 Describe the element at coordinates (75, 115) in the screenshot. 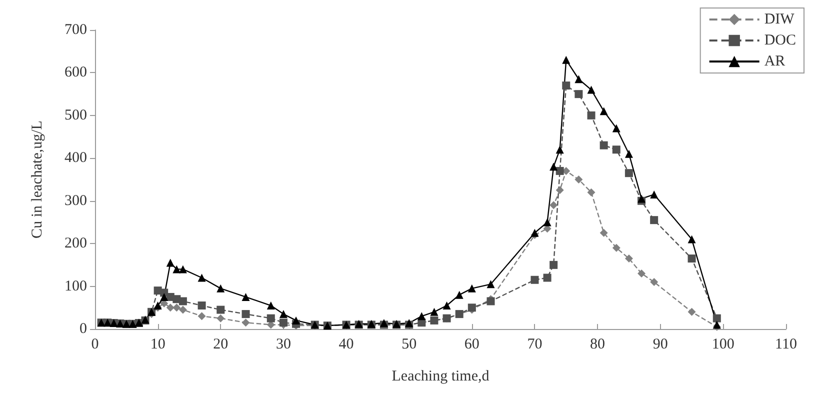

I see `y-tick-label: 500` at that location.